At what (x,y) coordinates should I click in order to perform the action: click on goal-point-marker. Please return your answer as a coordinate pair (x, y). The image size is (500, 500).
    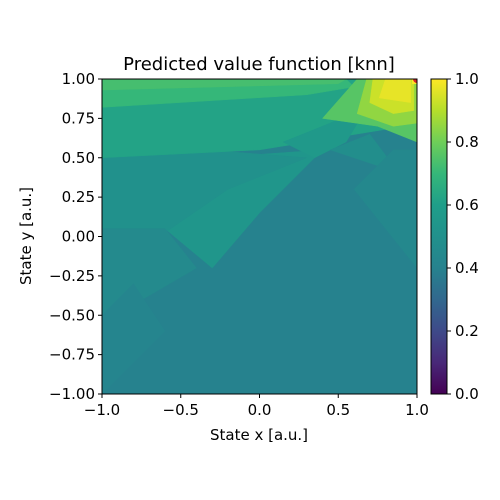
    Looking at the image, I should click on (415, 81).